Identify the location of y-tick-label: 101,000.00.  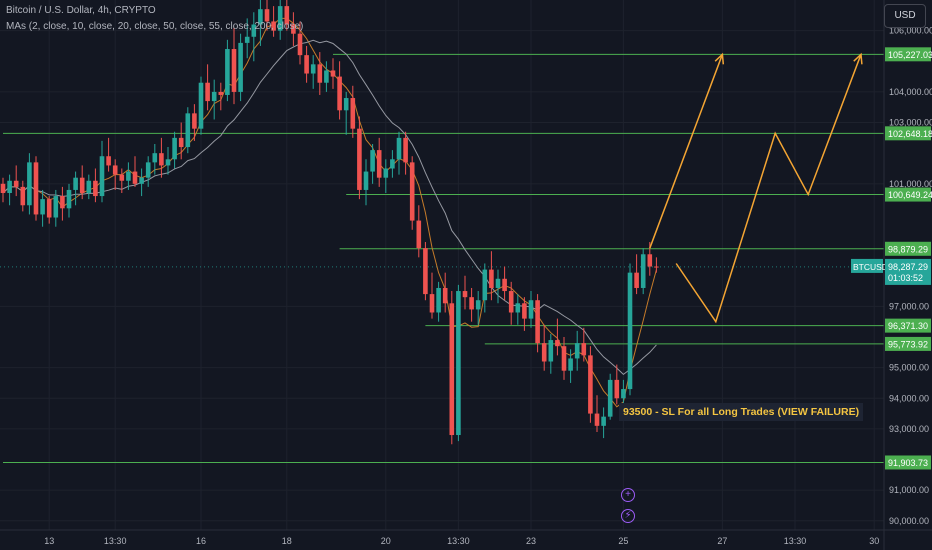
(910, 184).